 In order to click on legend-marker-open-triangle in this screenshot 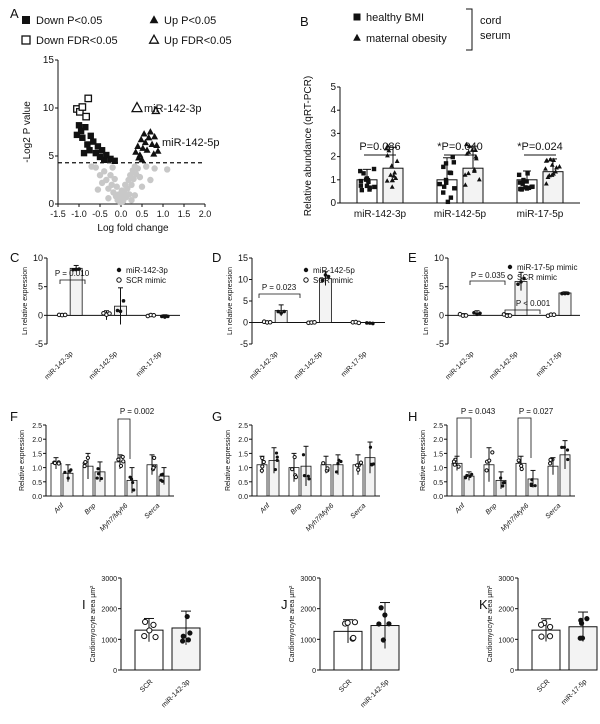, I will do `click(154, 38)`.